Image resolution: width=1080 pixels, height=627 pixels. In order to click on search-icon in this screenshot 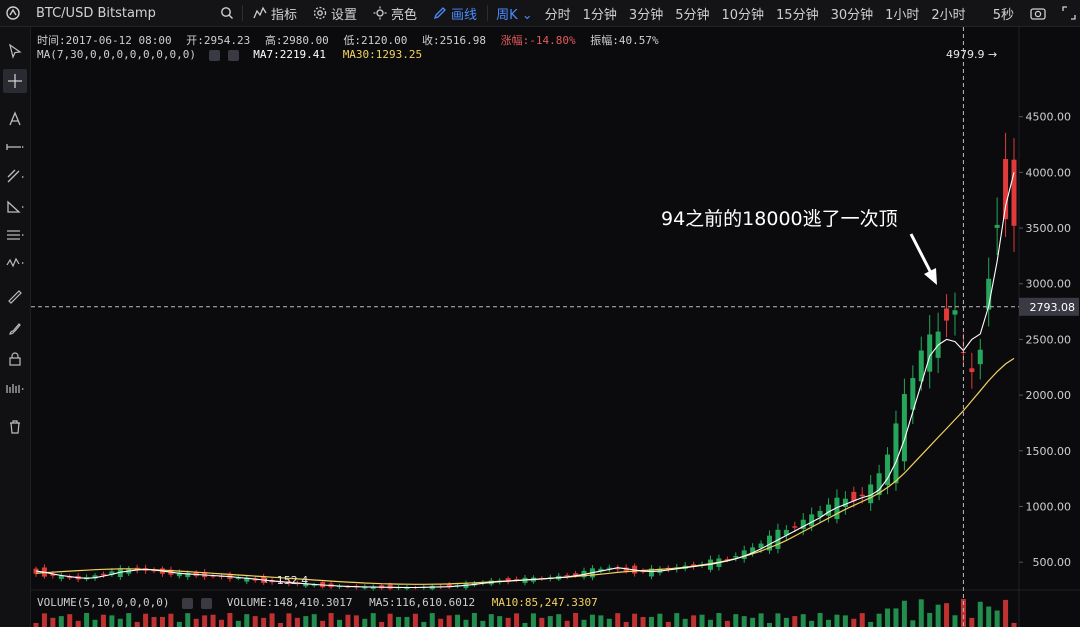, I will do `click(227, 13)`.